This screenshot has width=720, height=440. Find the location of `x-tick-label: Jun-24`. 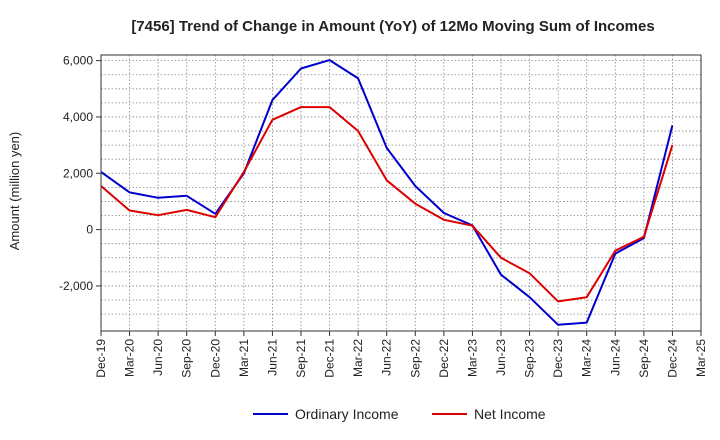

x-tick-label: Jun-24 is located at coordinates (615, 357).